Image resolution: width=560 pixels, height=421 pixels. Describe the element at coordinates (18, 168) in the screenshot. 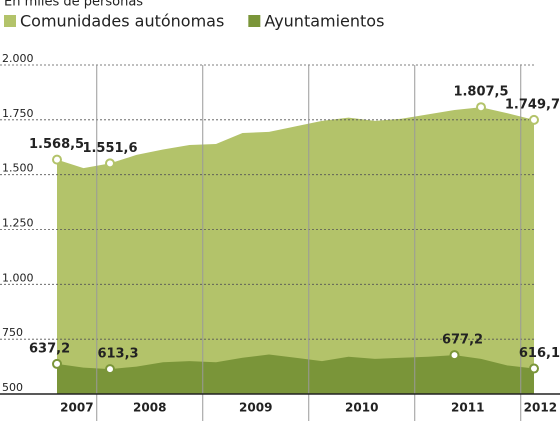

I see `y-tick-label: 1.500` at that location.